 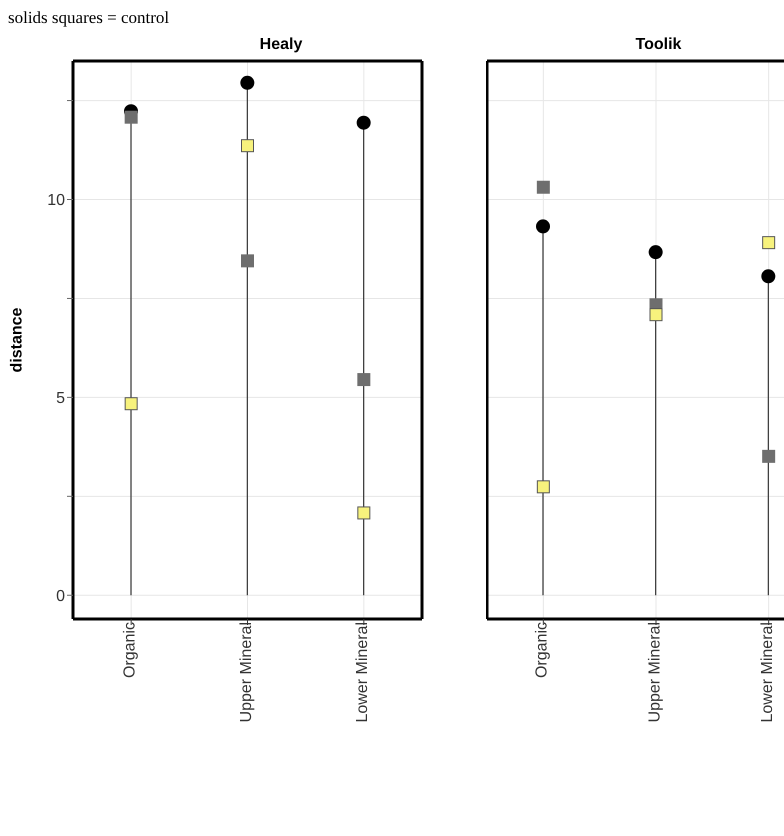 What do you see at coordinates (17, 339) in the screenshot?
I see `y-axis-title: distance` at bounding box center [17, 339].